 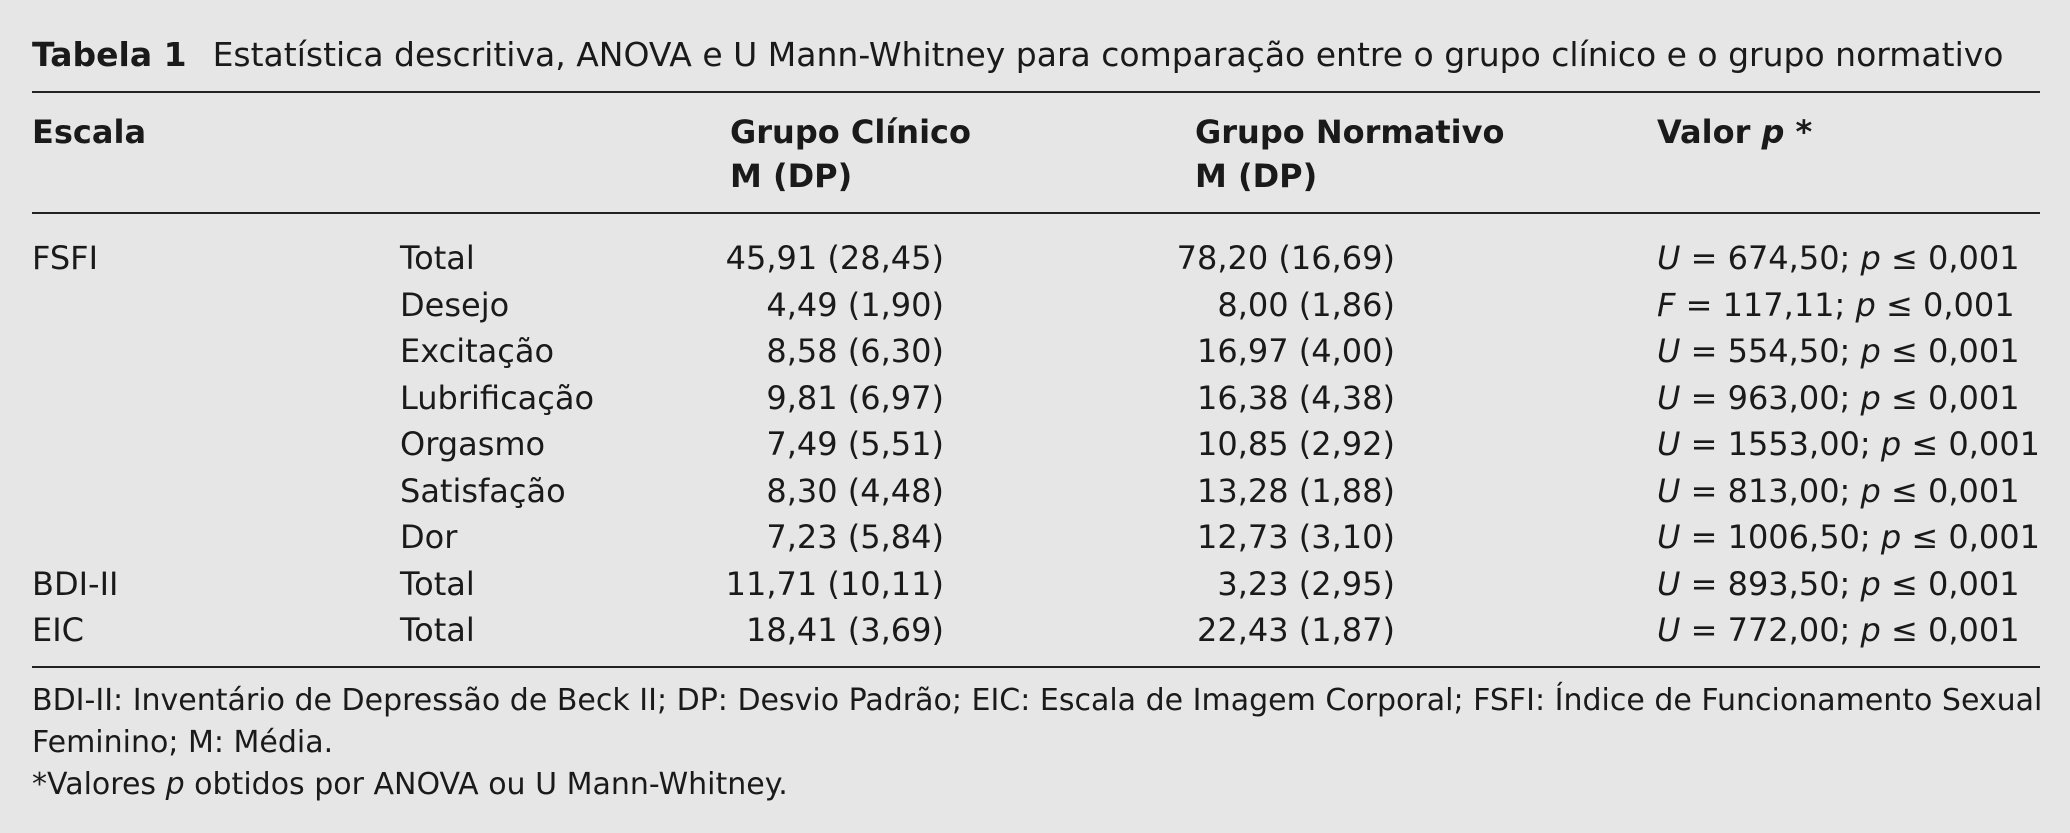 I want to click on row-normative-value: 22,43 (1,87), so click(x=1296, y=630).